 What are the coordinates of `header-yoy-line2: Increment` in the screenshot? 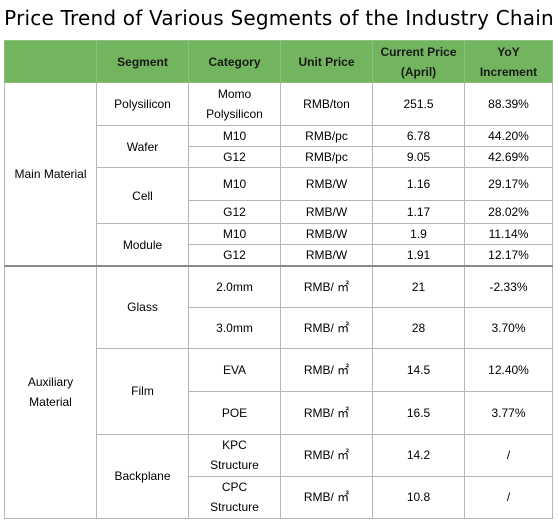 It's located at (508, 71).